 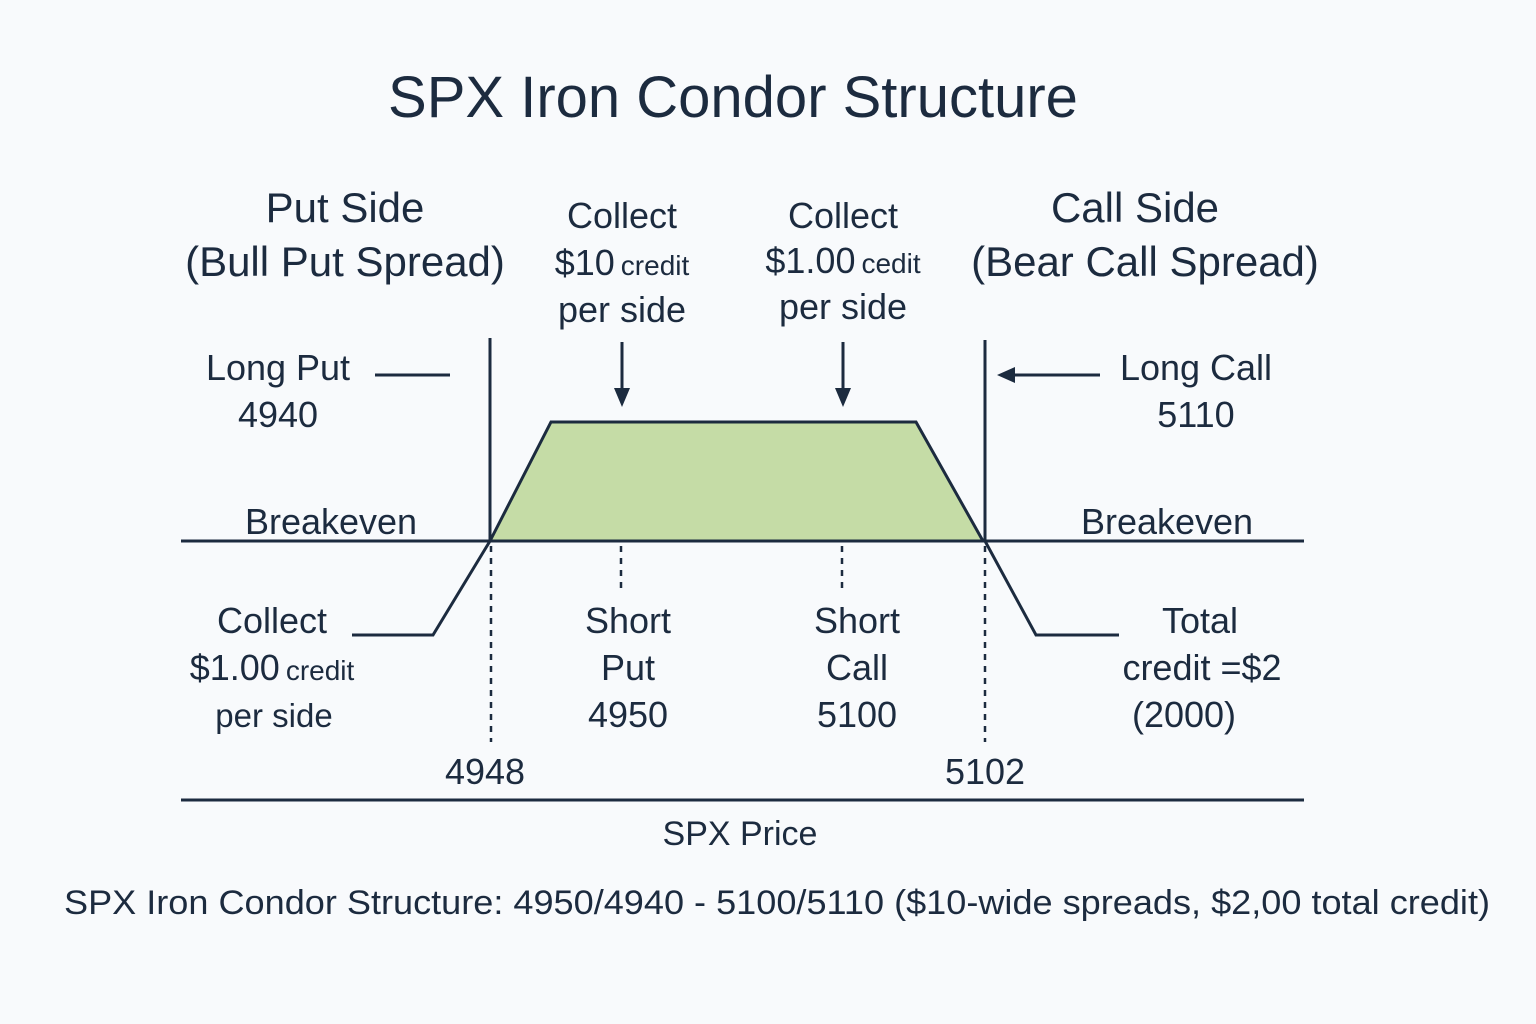 I want to click on breakeven-right-label: Breakeven, so click(x=1167, y=521).